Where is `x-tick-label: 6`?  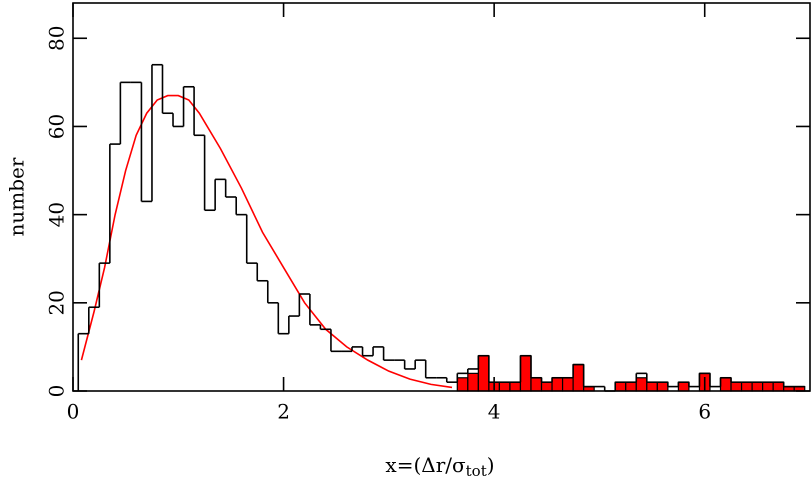
x-tick-label: 6 is located at coordinates (704, 412).